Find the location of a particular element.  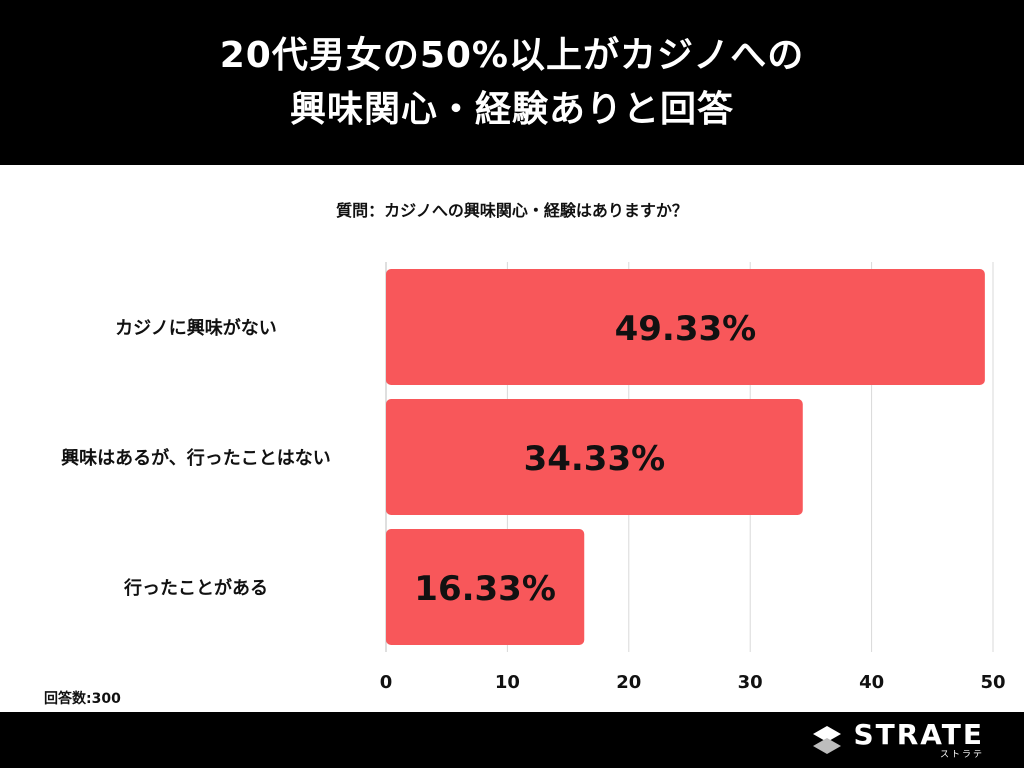

category-label: 行ったことがある is located at coordinates (195, 588).